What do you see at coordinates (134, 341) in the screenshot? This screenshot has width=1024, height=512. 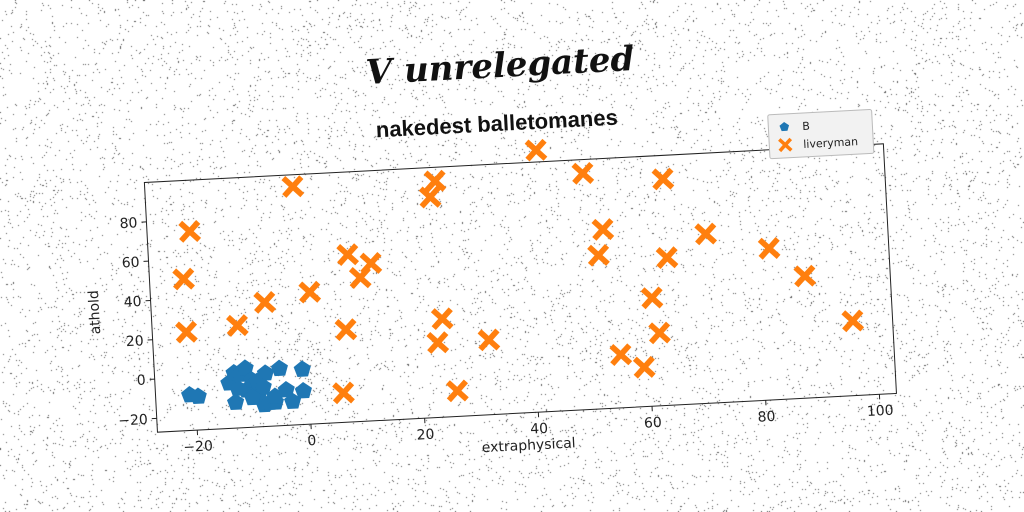 I see `y-tick-label: 20` at bounding box center [134, 341].